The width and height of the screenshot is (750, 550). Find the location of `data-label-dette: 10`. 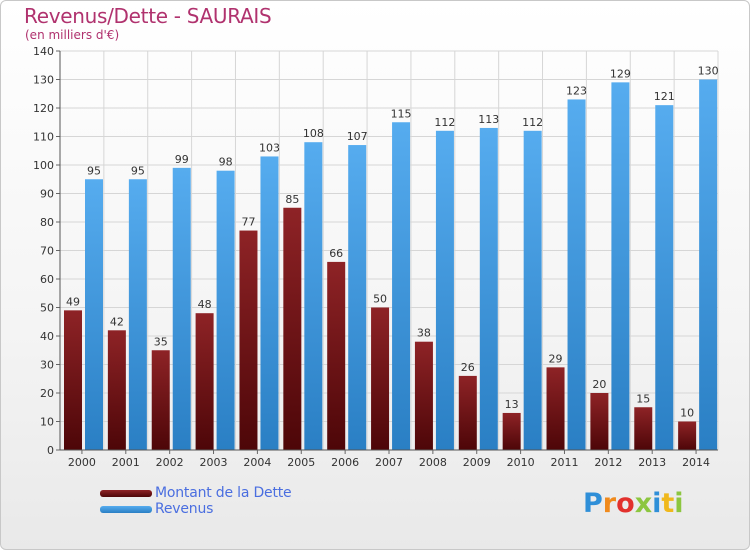

data-label-dette: 10 is located at coordinates (687, 413).